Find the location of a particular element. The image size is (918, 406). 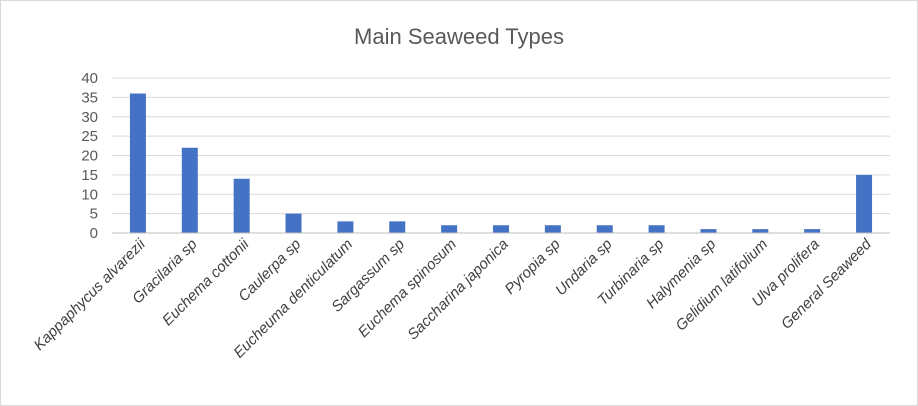

x-tick-label: General Seaweed is located at coordinates (826, 283).